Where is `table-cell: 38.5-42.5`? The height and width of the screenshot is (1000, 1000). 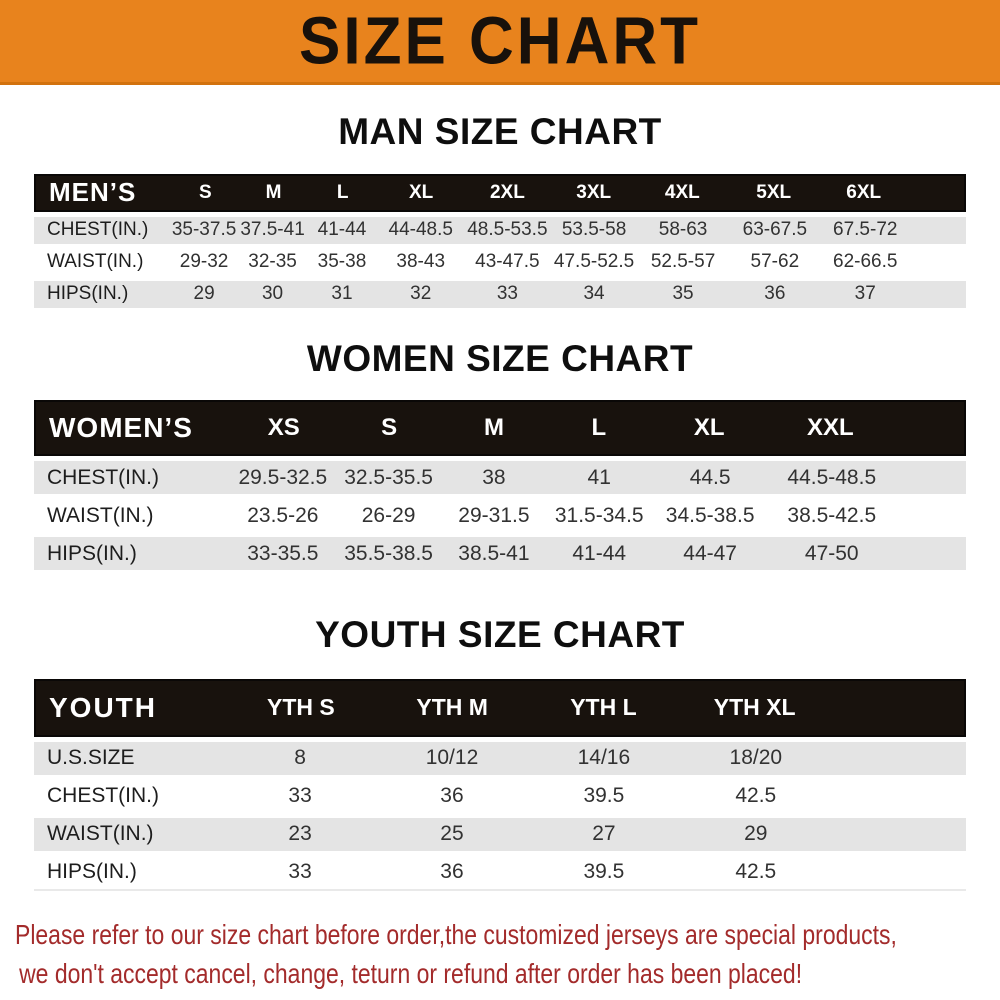
table-cell: 38.5-42.5 is located at coordinates (832, 515).